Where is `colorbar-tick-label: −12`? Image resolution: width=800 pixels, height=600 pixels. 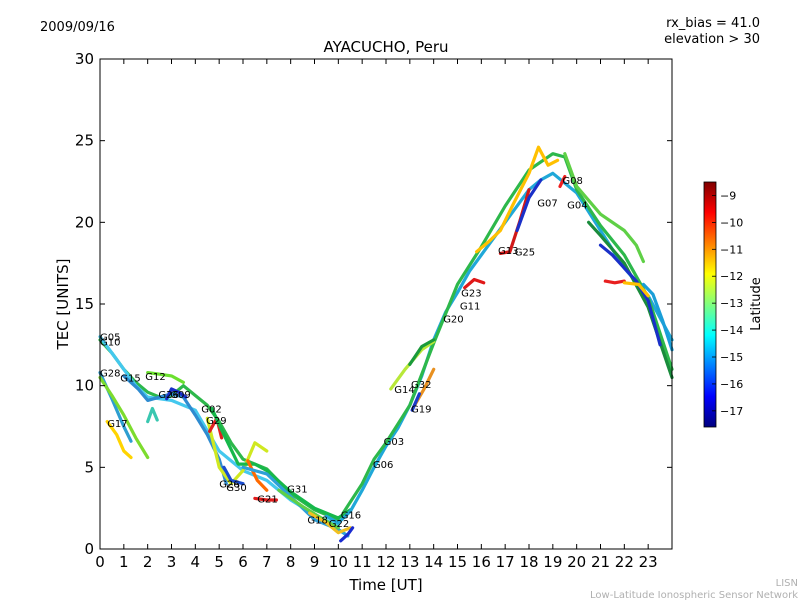
colorbar-tick-label: −12 is located at coordinates (731, 276).